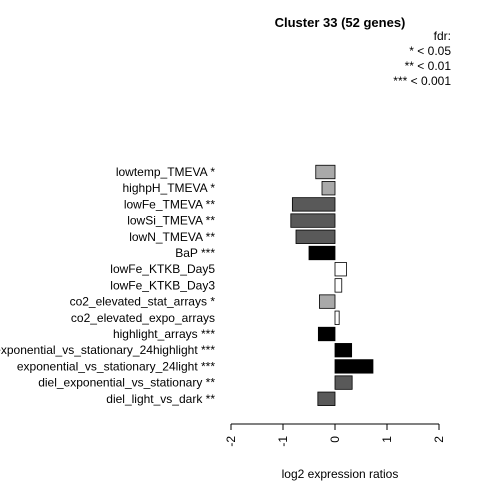  Describe the element at coordinates (332, 285) in the screenshot. I see `bars-group` at that location.